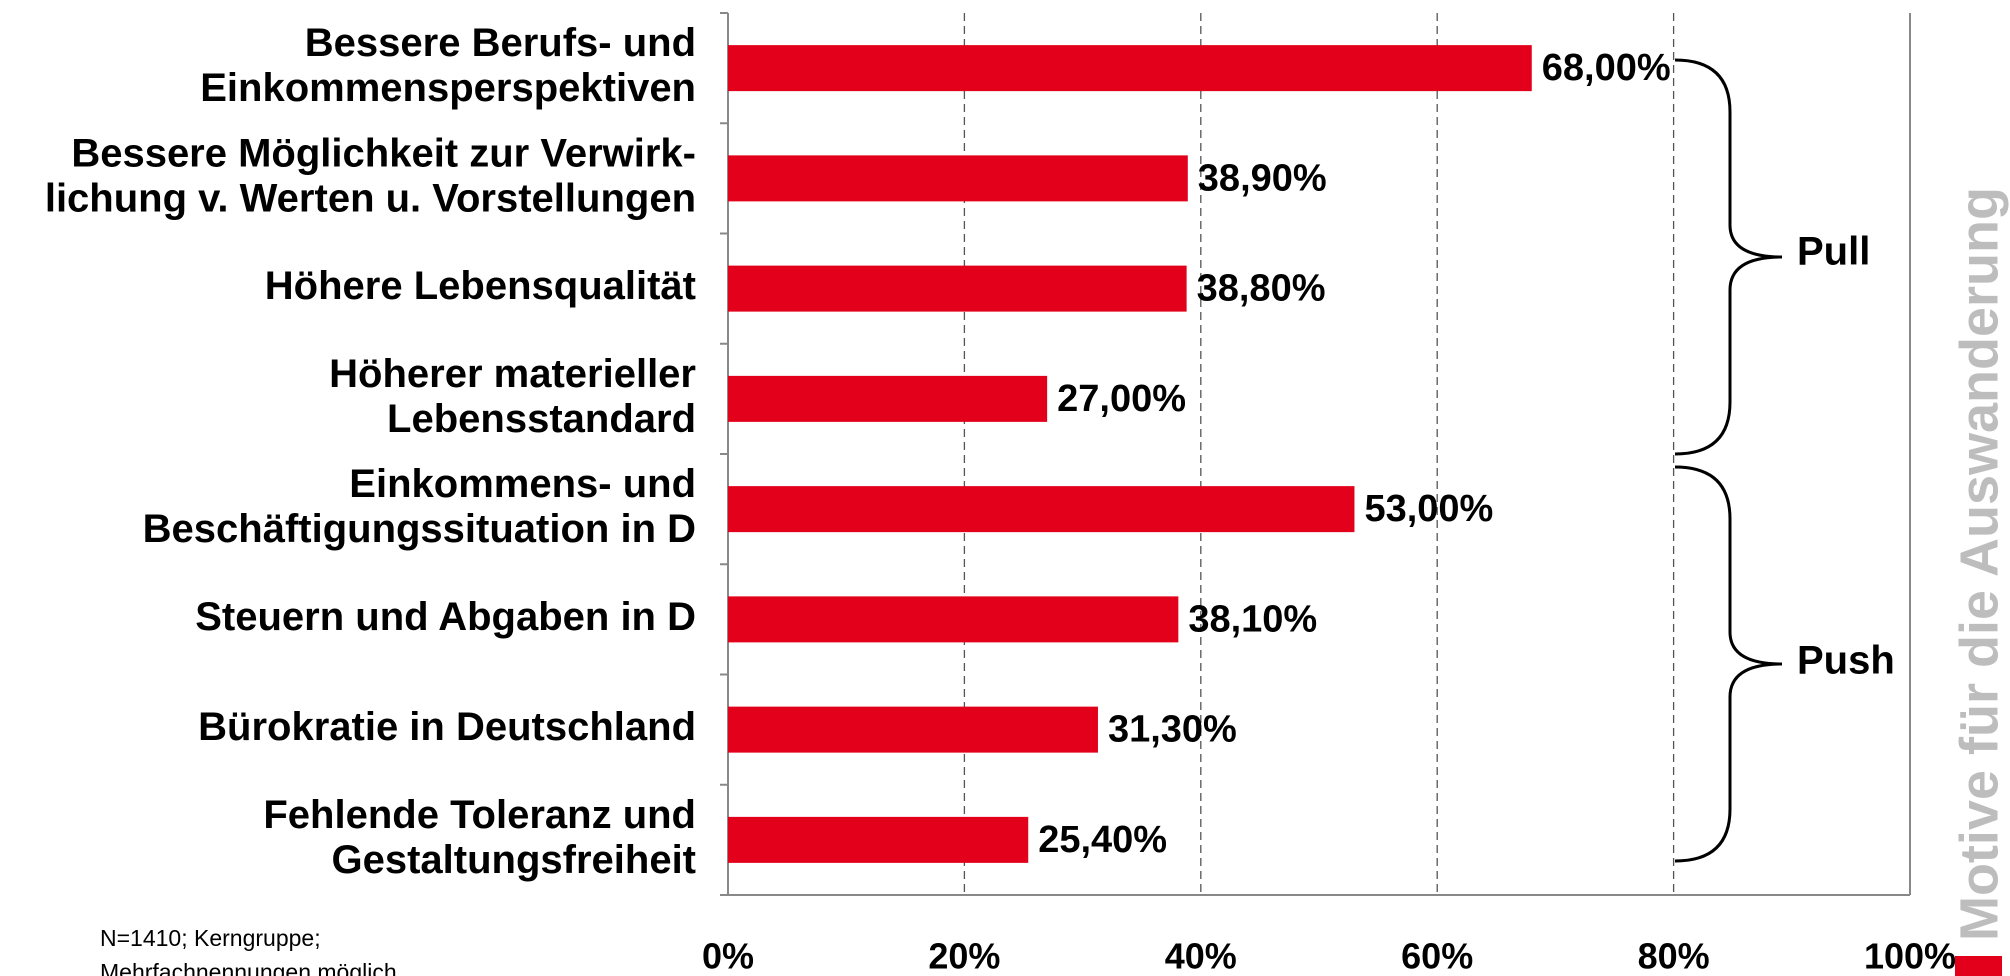 This screenshot has width=2010, height=976. Describe the element at coordinates (1674, 956) in the screenshot. I see `x-tick-label: 80%` at that location.